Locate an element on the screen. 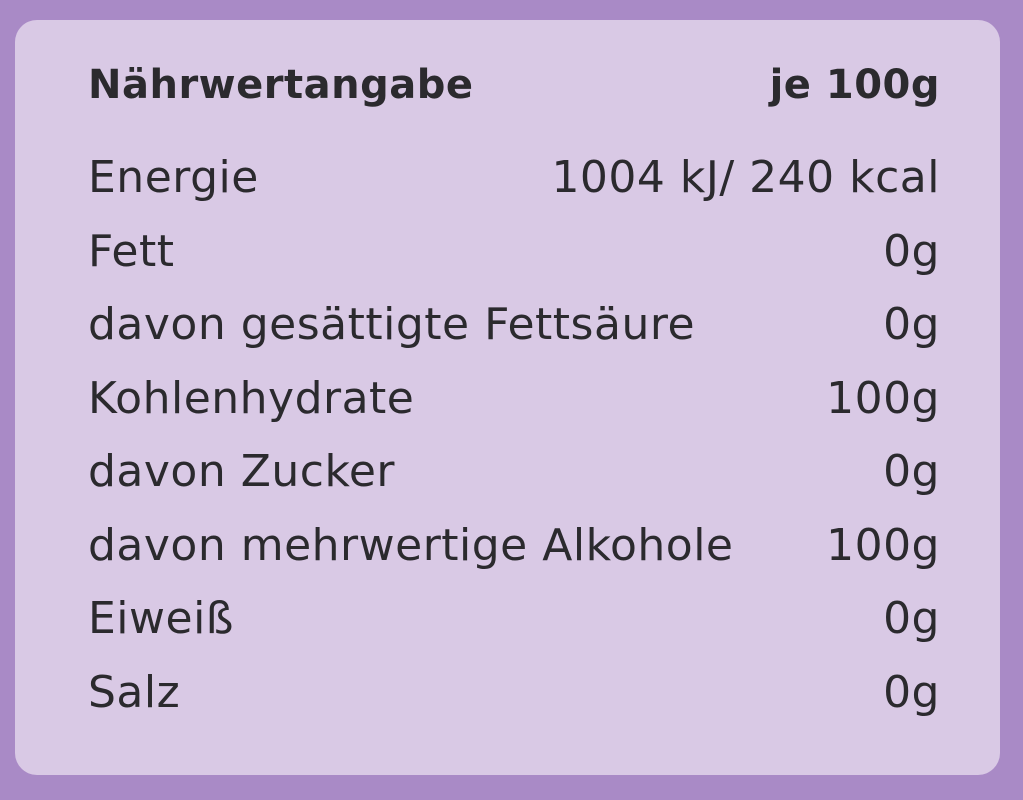  table-header: Nährwertangabe je 100g is located at coordinates (514, 85).